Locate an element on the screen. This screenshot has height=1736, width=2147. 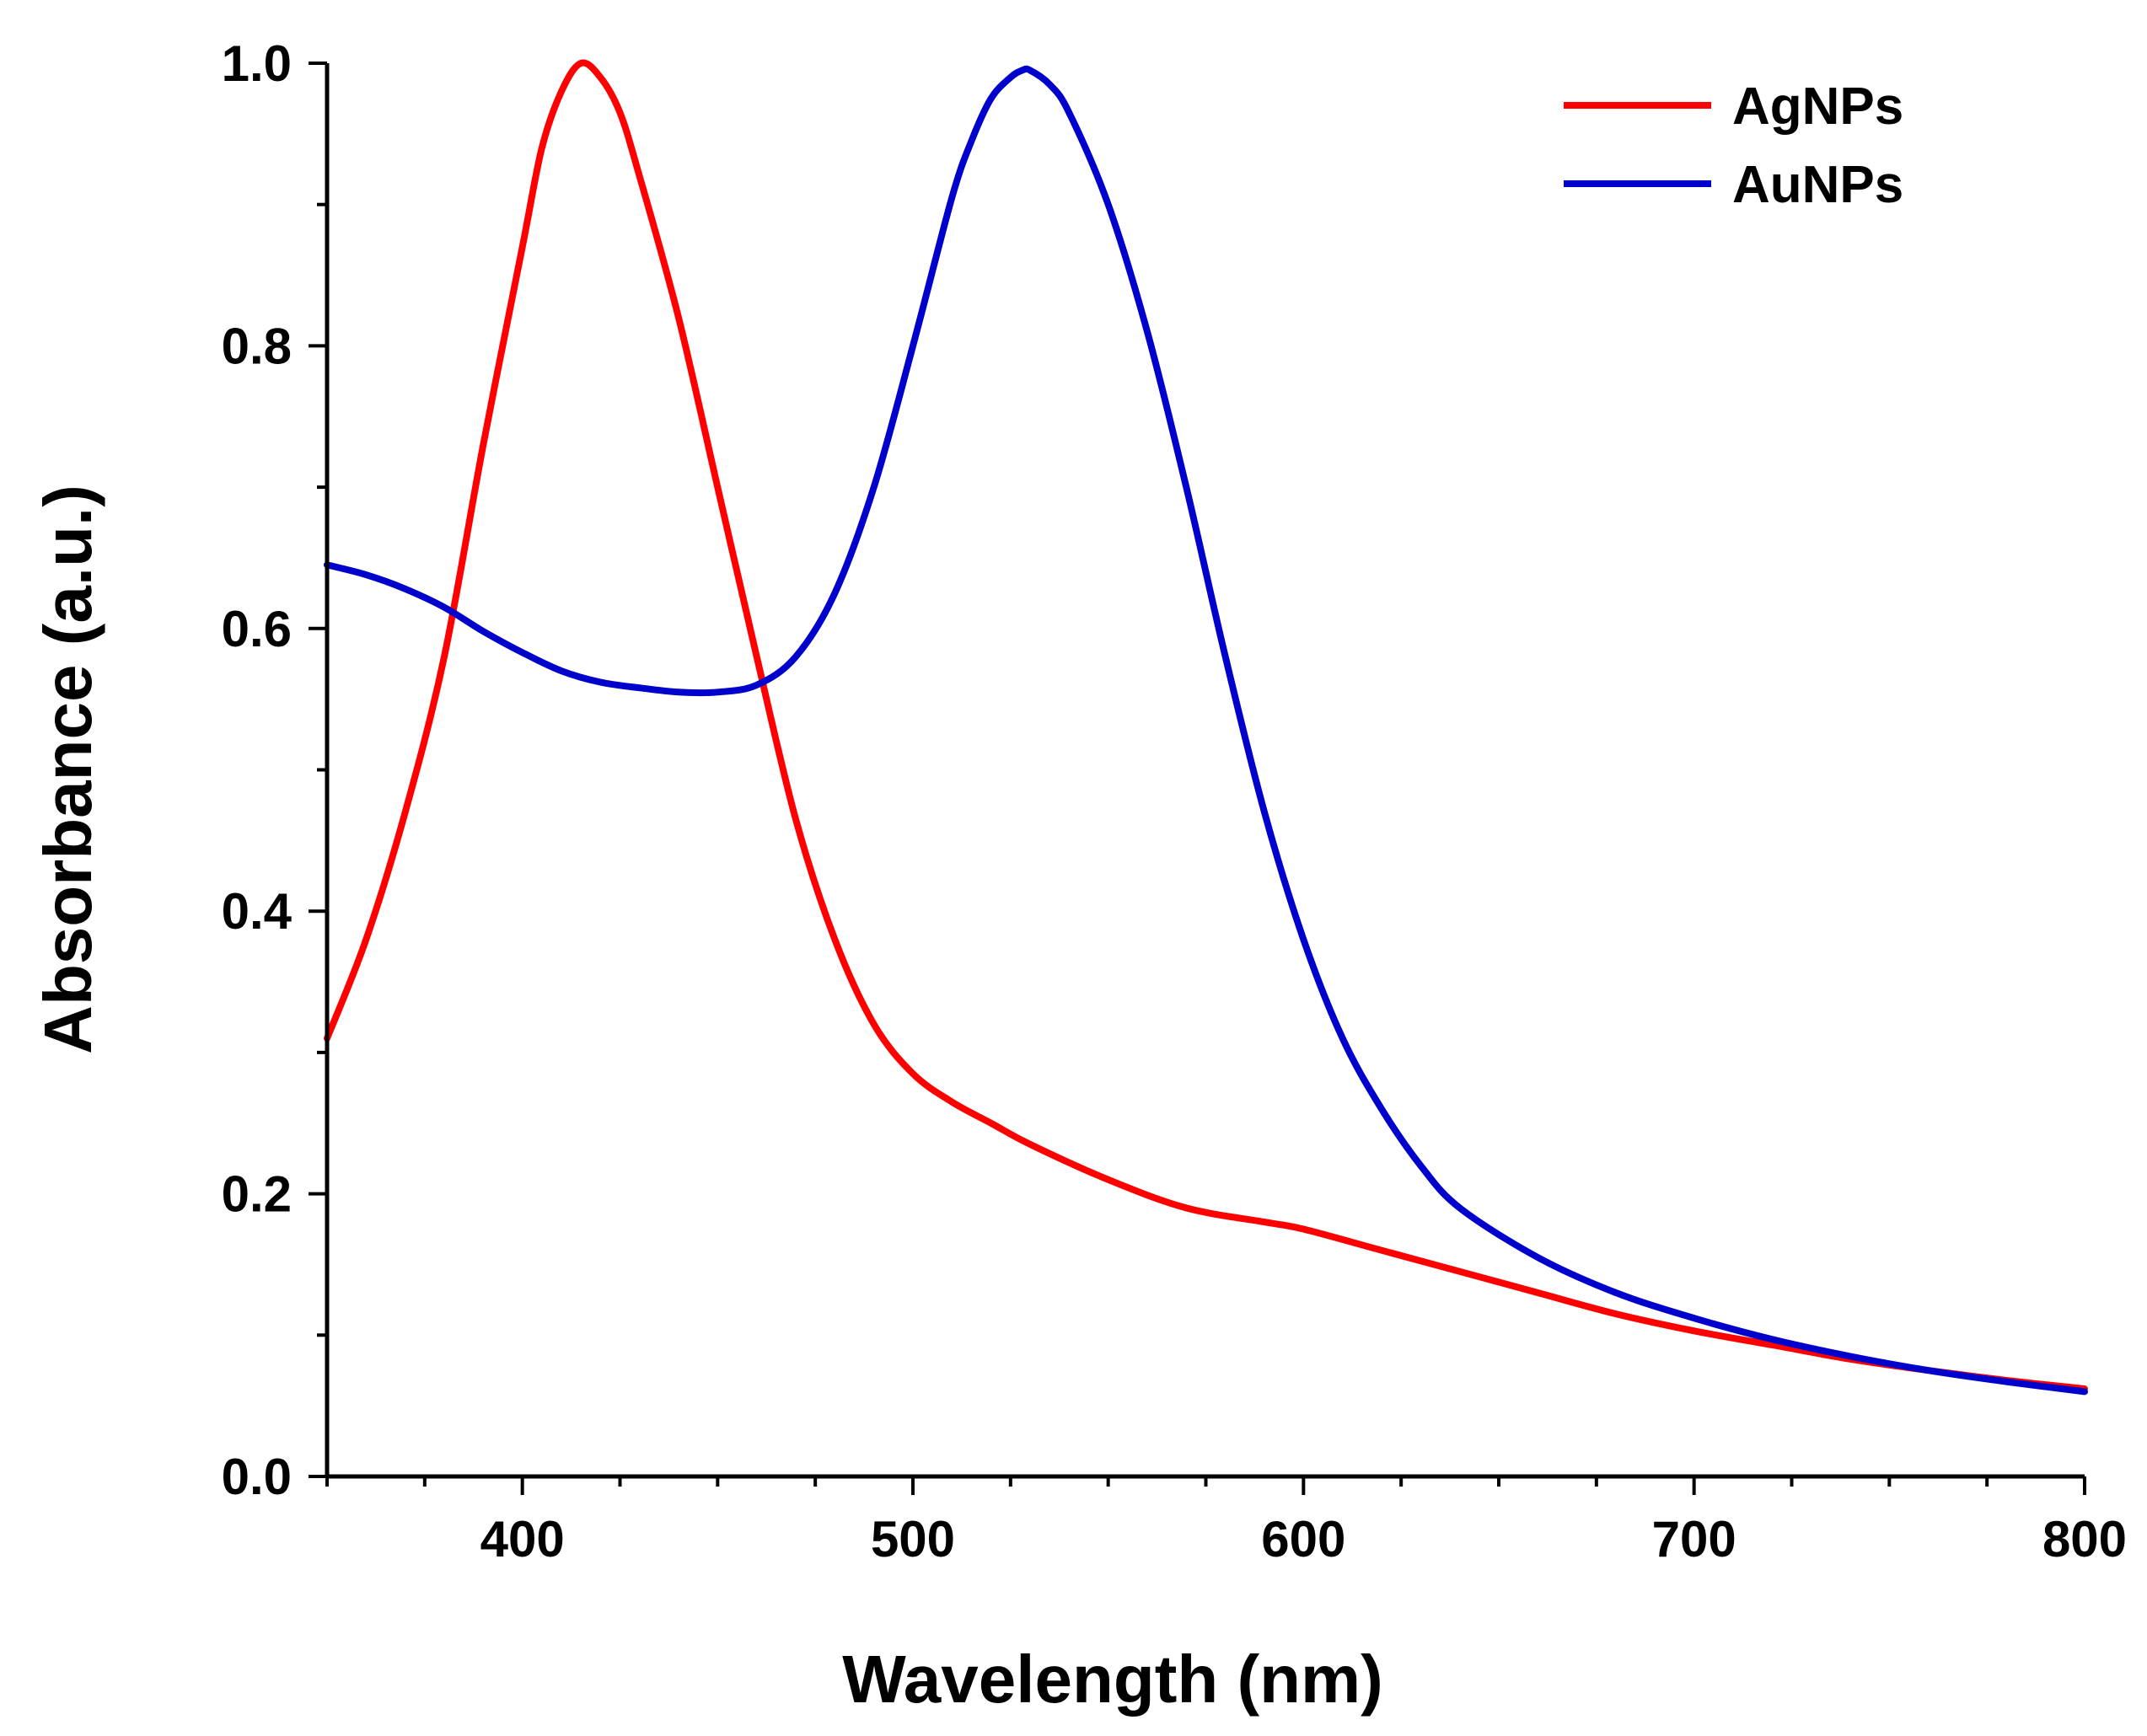
x-tick-label: 500 is located at coordinates (913, 1539).